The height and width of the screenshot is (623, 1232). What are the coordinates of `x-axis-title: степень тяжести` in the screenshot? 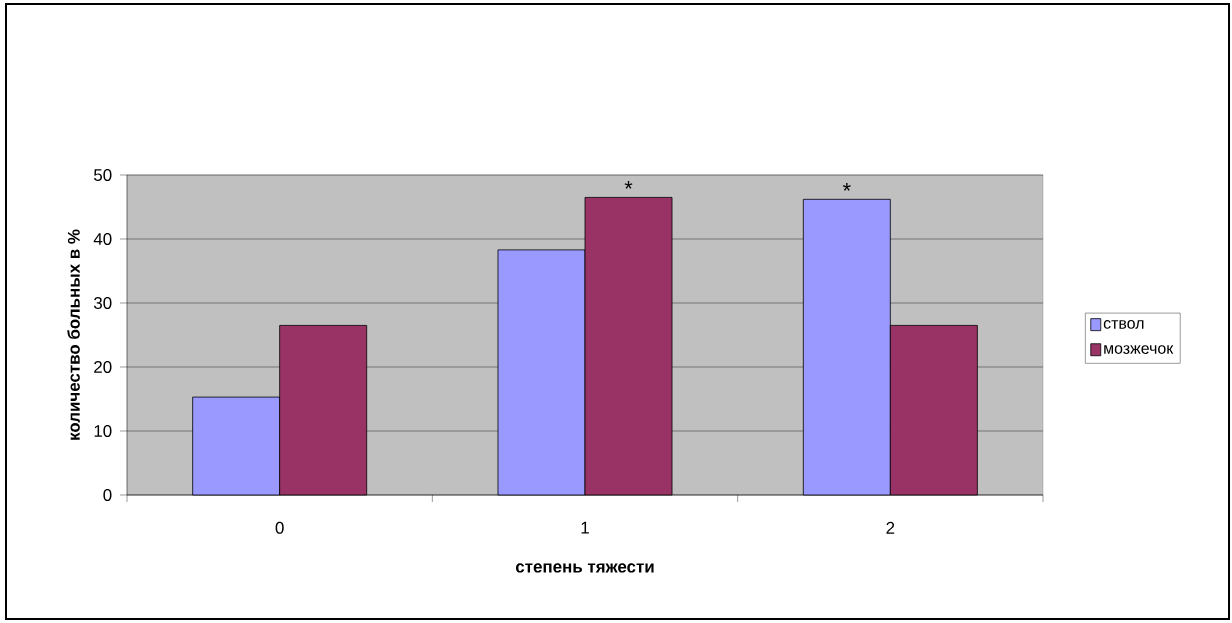 It's located at (584, 568).